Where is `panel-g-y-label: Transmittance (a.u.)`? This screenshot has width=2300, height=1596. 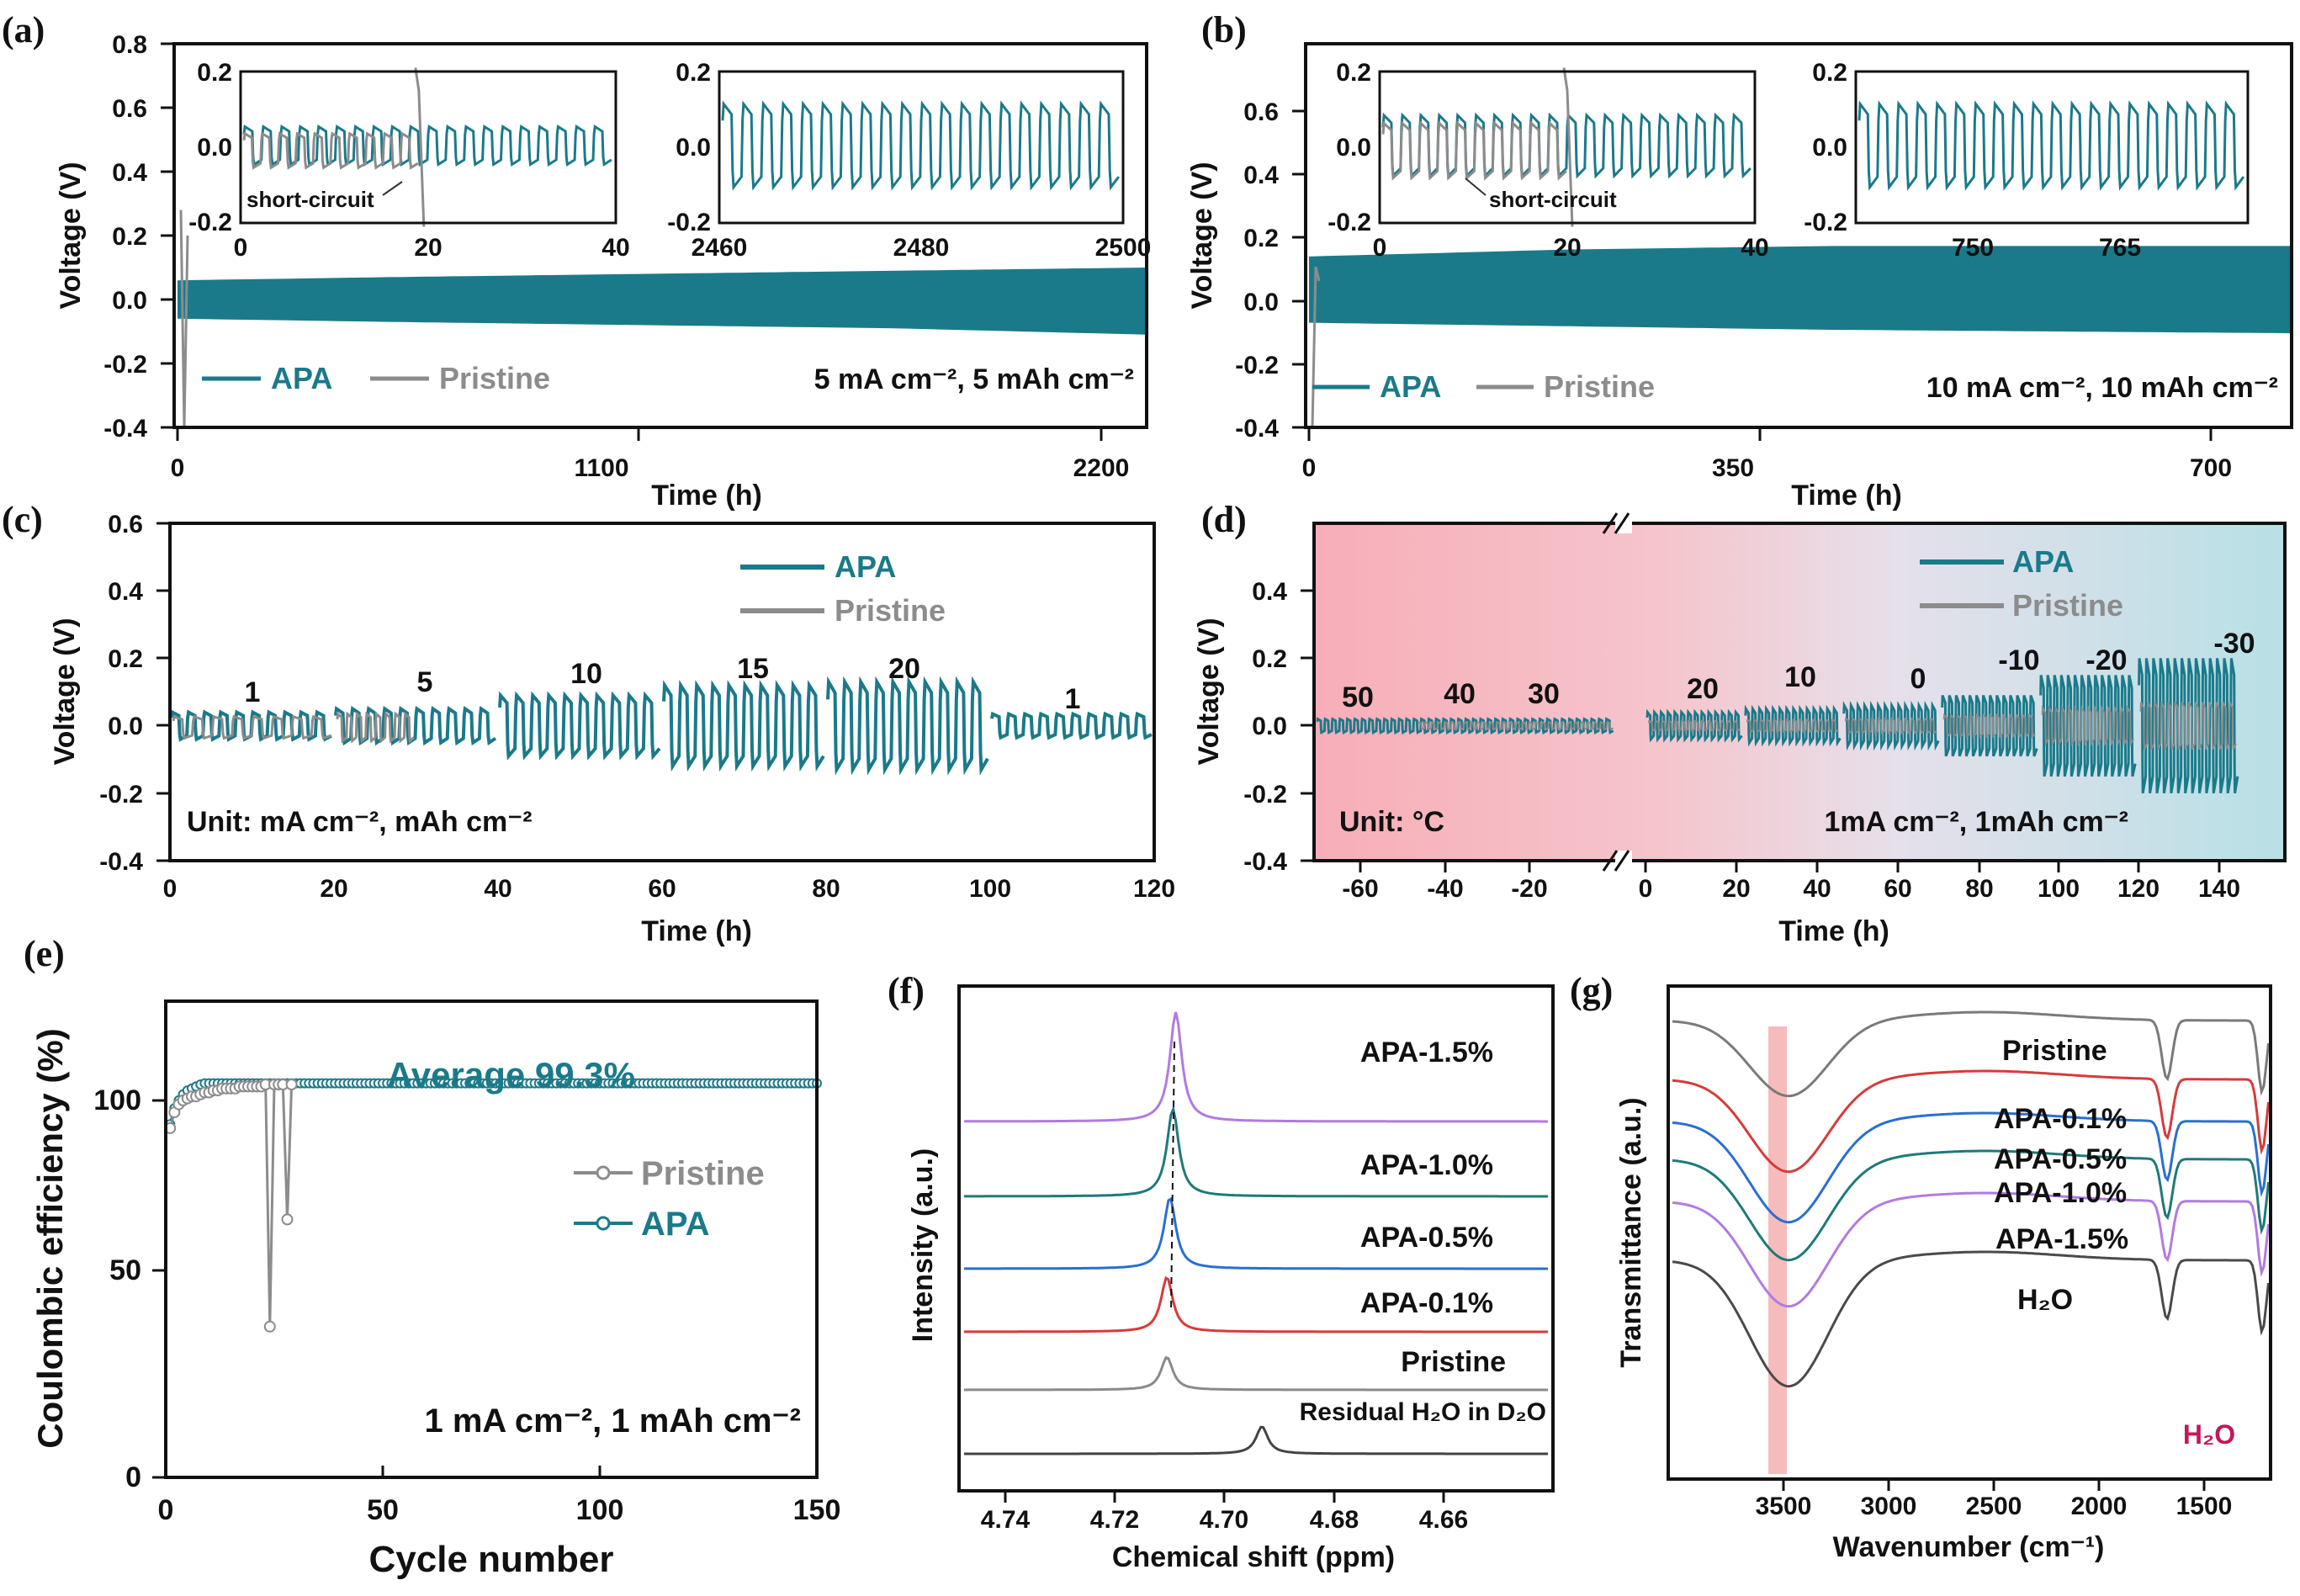
panel-g-y-label: Transmittance (a.u.) is located at coordinates (1631, 1232).